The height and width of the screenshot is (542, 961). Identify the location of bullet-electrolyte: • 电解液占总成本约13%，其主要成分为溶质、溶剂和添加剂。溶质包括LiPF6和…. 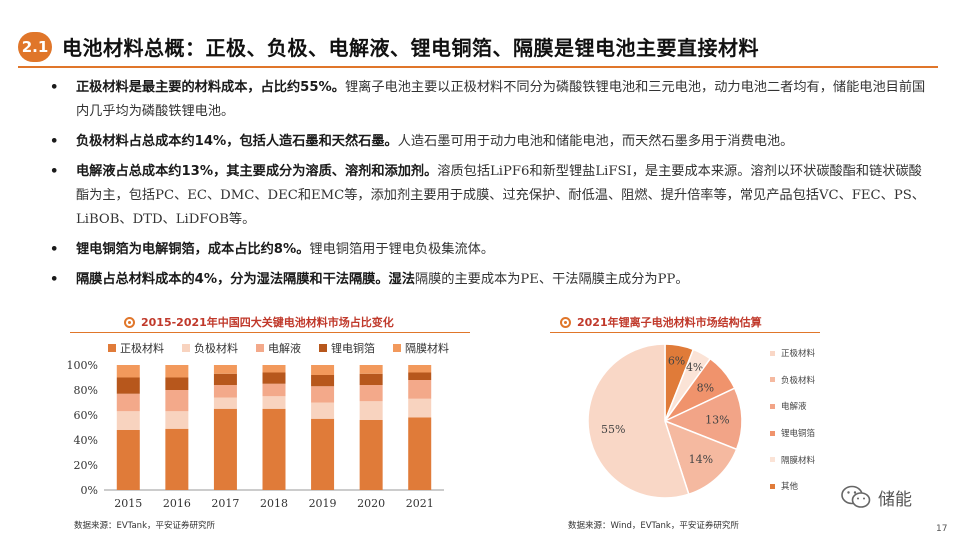
(490, 196).